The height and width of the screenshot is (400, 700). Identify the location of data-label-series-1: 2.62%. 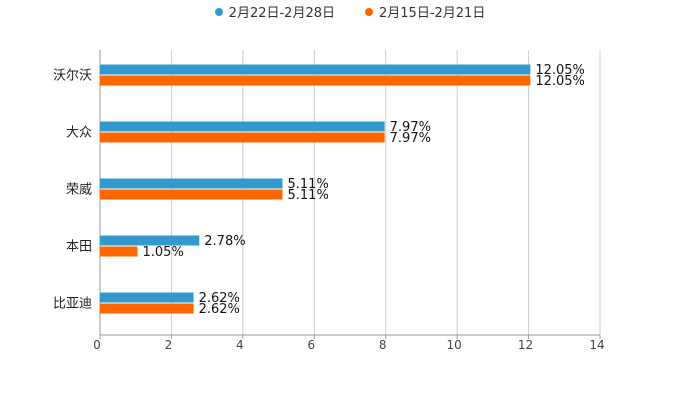
(219, 298).